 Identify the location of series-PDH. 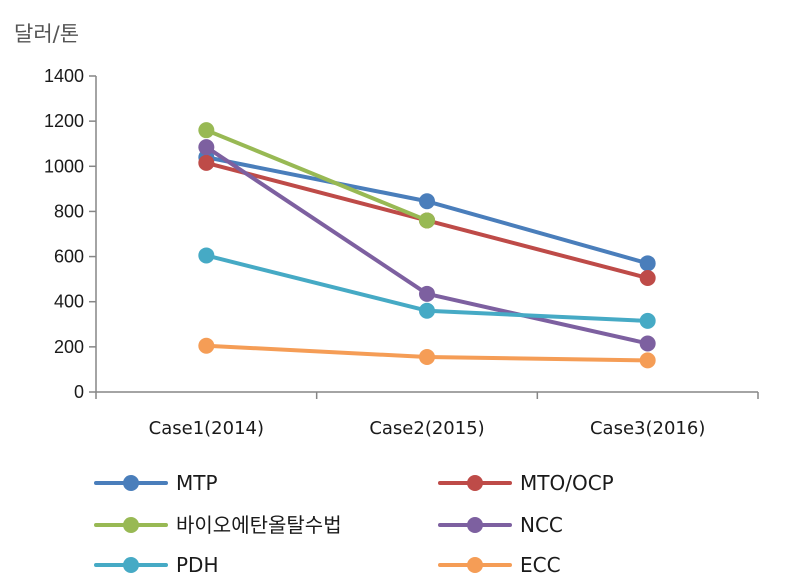
(427, 288).